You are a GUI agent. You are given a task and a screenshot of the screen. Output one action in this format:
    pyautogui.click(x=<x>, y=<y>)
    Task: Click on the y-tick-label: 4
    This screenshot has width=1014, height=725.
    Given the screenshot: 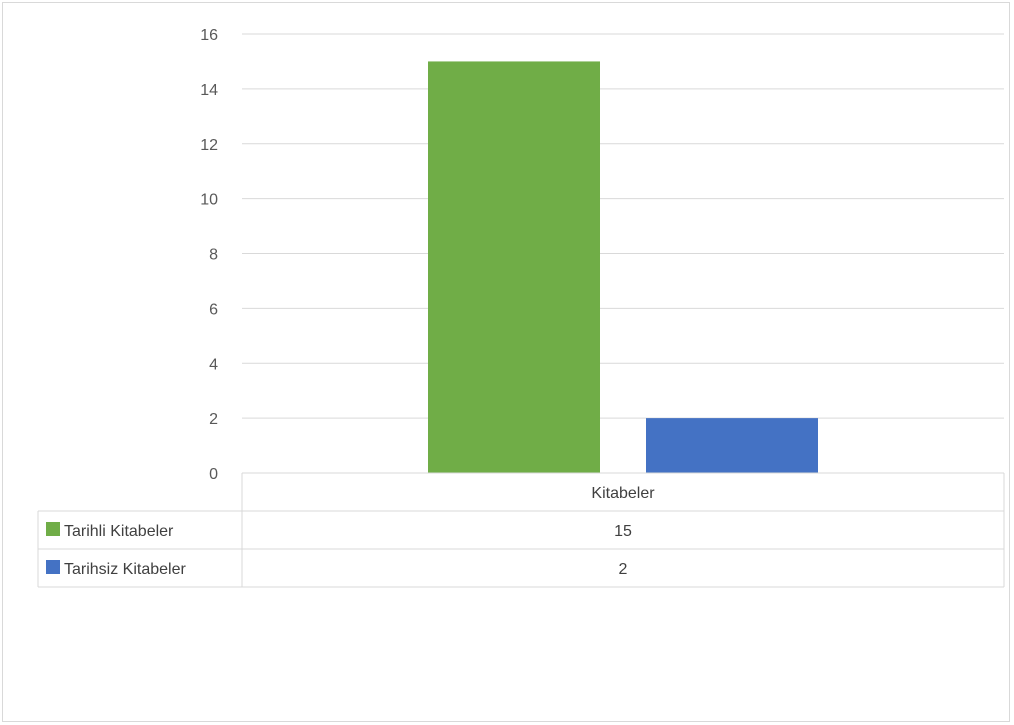 What is the action you would take?
    pyautogui.click(x=213, y=364)
    